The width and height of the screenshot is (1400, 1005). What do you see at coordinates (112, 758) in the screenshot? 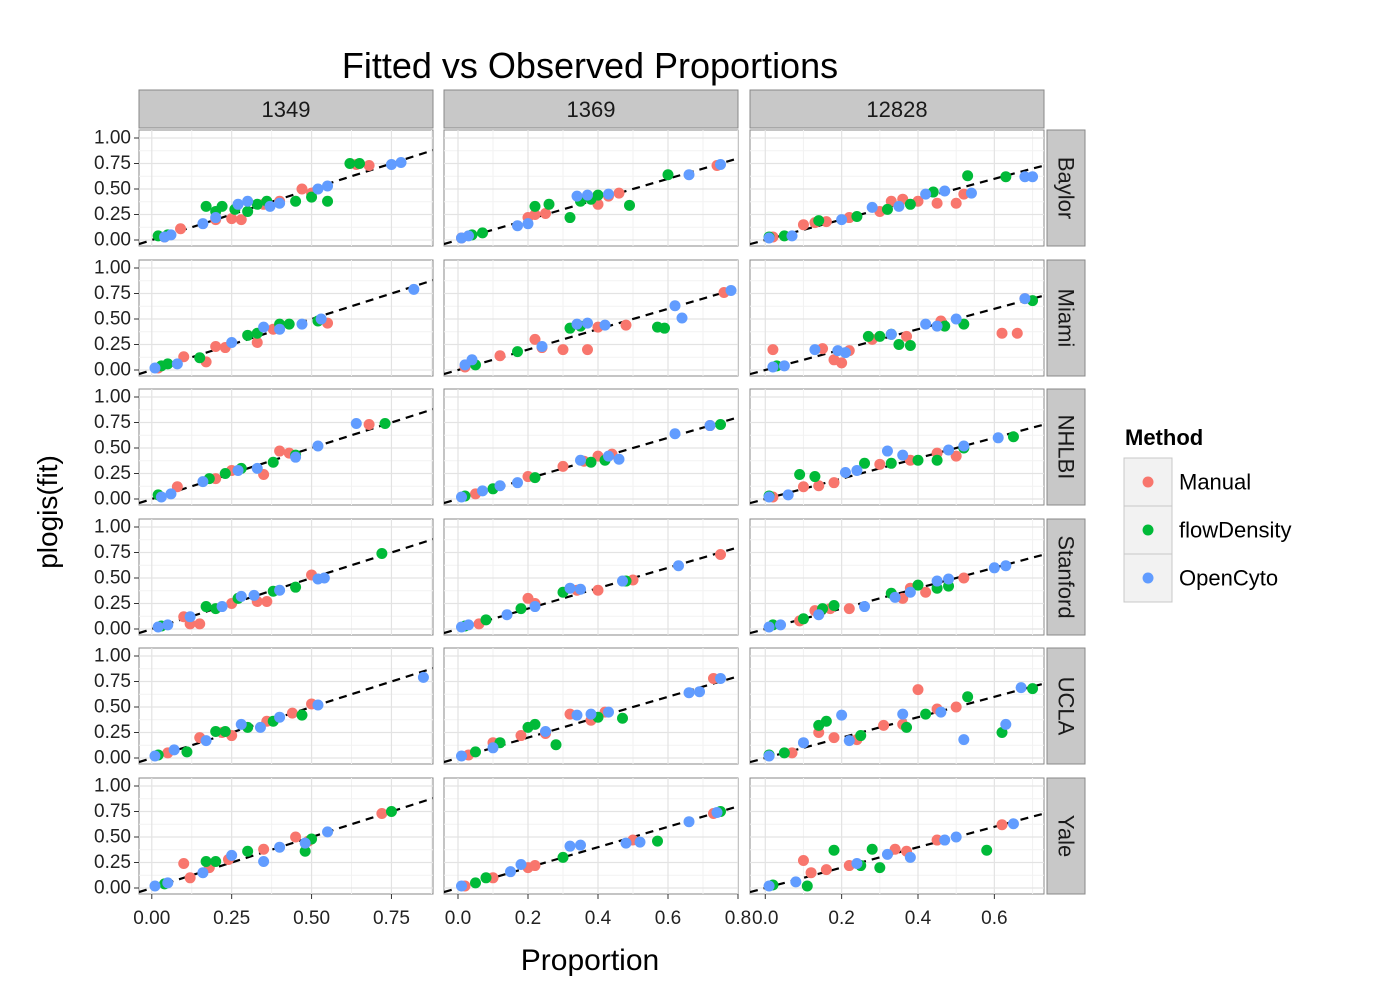
I see `y-tick-label: 0.00` at bounding box center [112, 758].